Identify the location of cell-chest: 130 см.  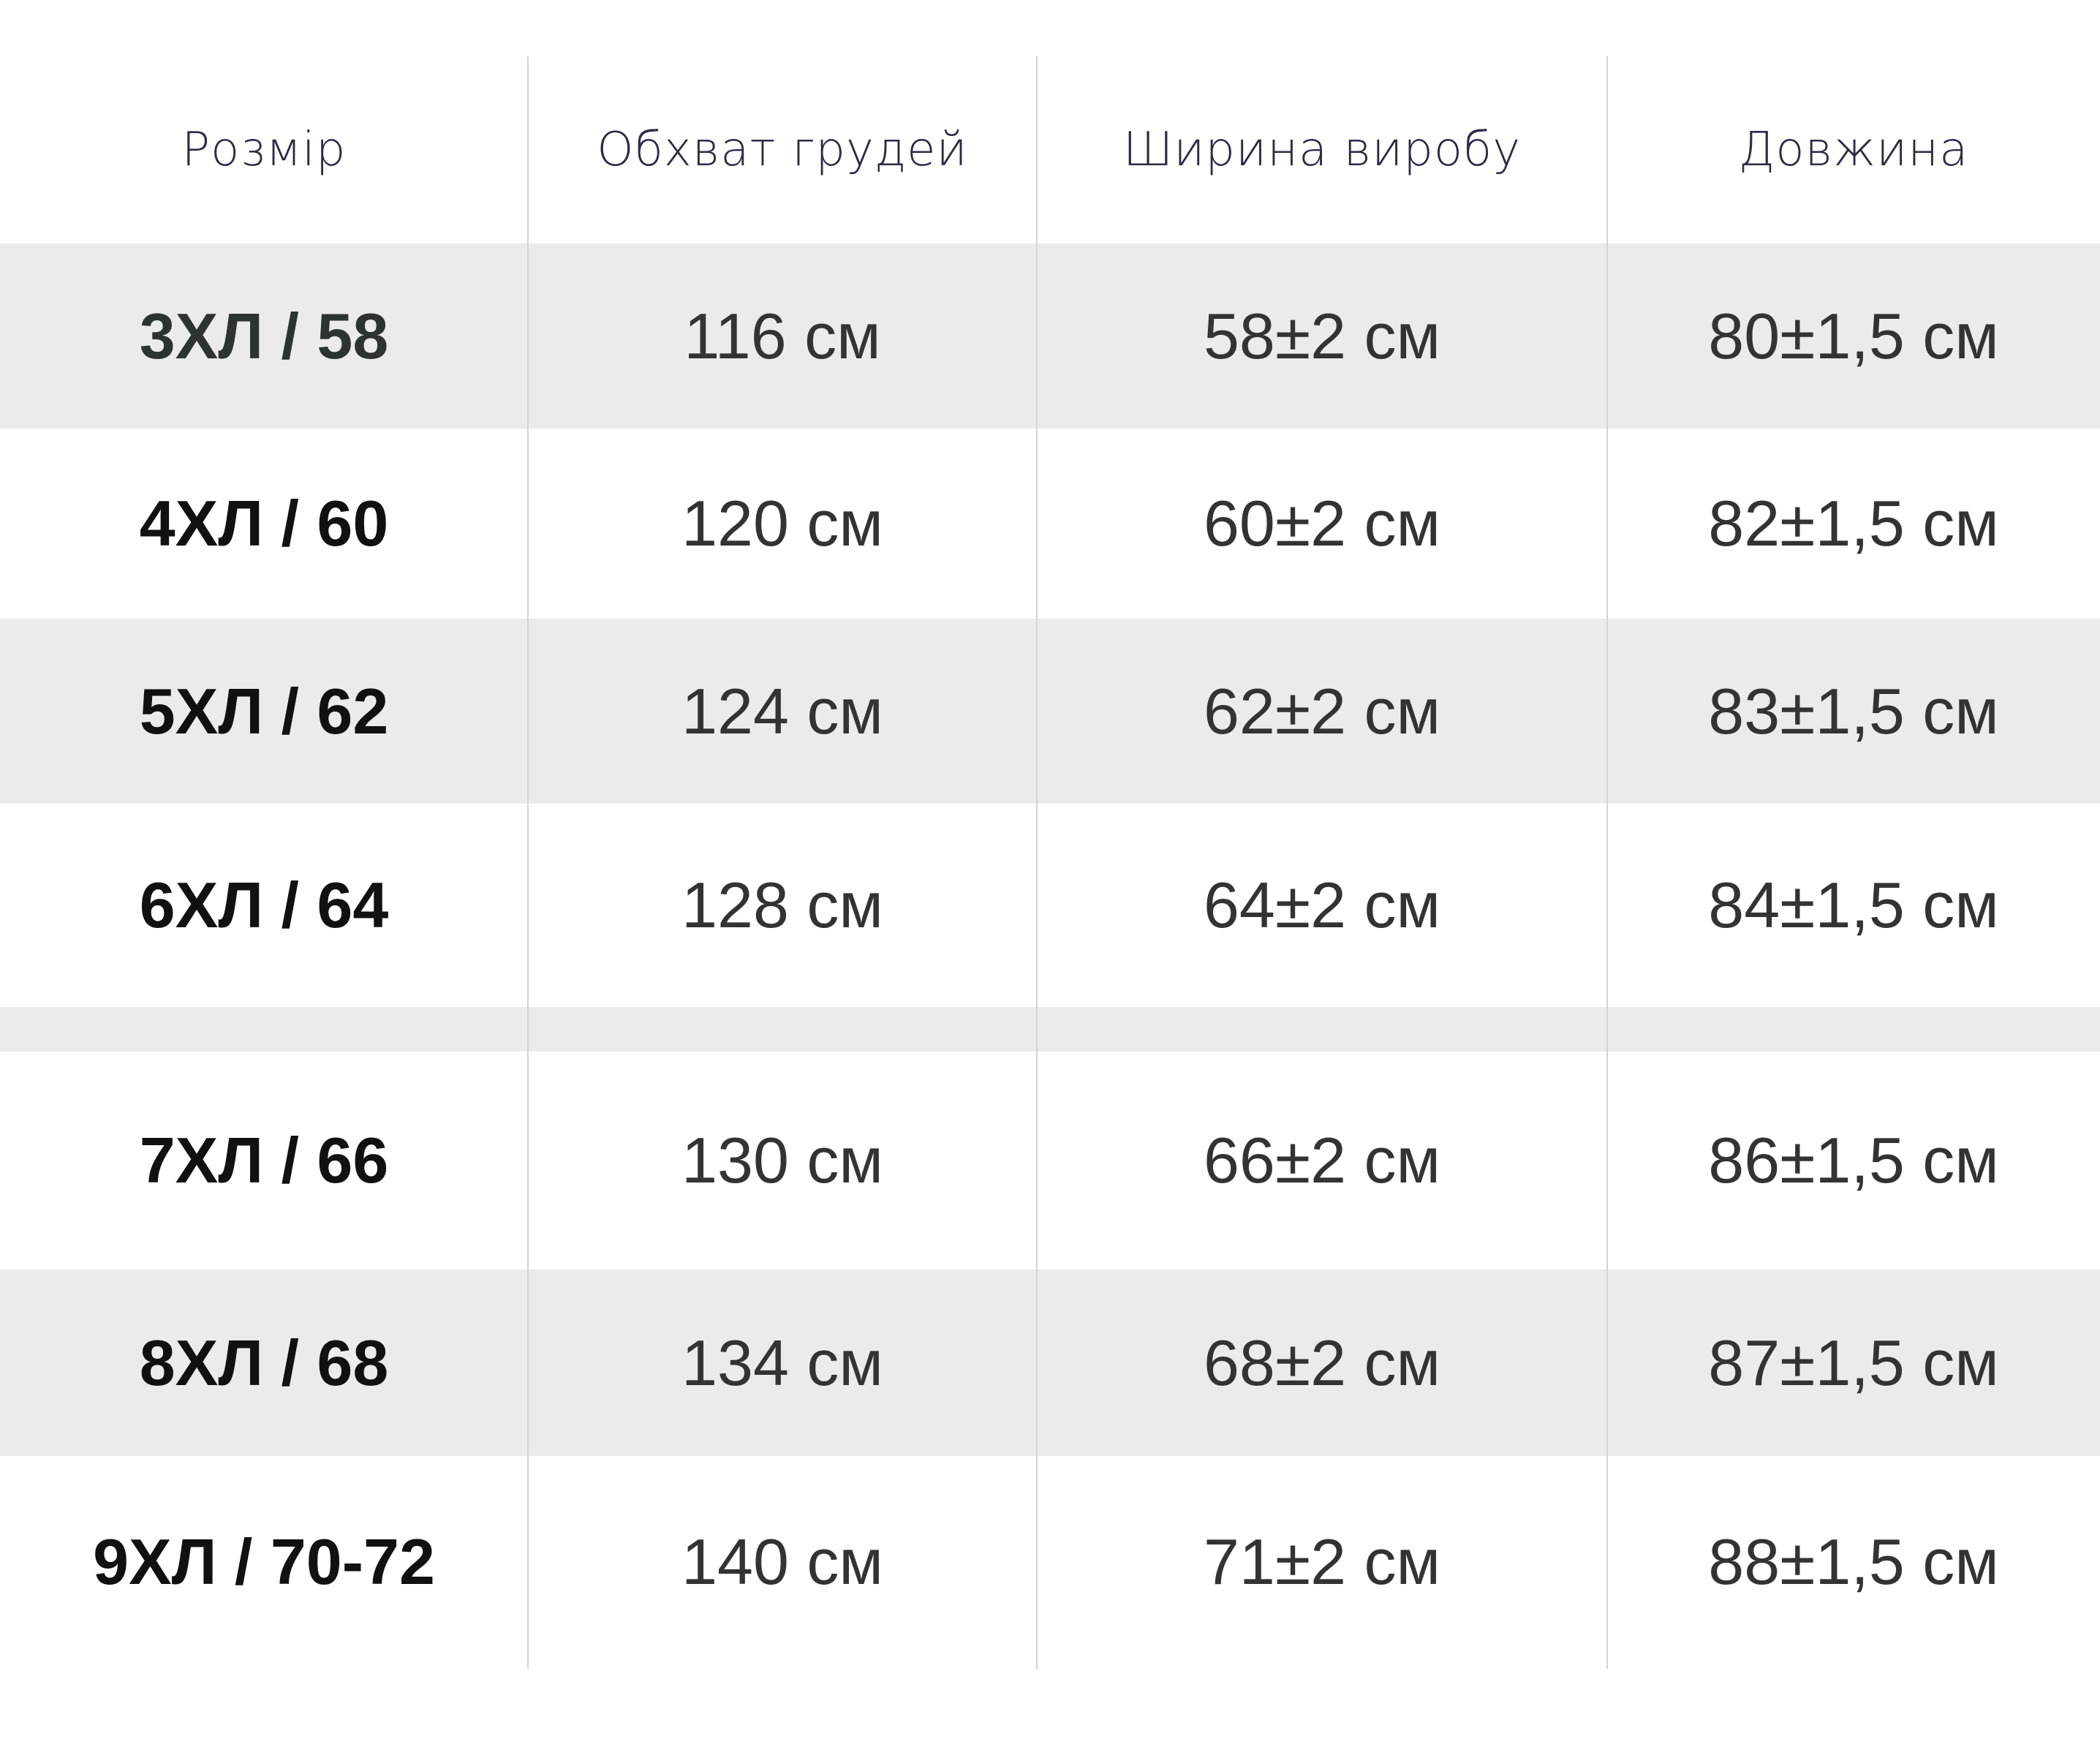
(782, 1160).